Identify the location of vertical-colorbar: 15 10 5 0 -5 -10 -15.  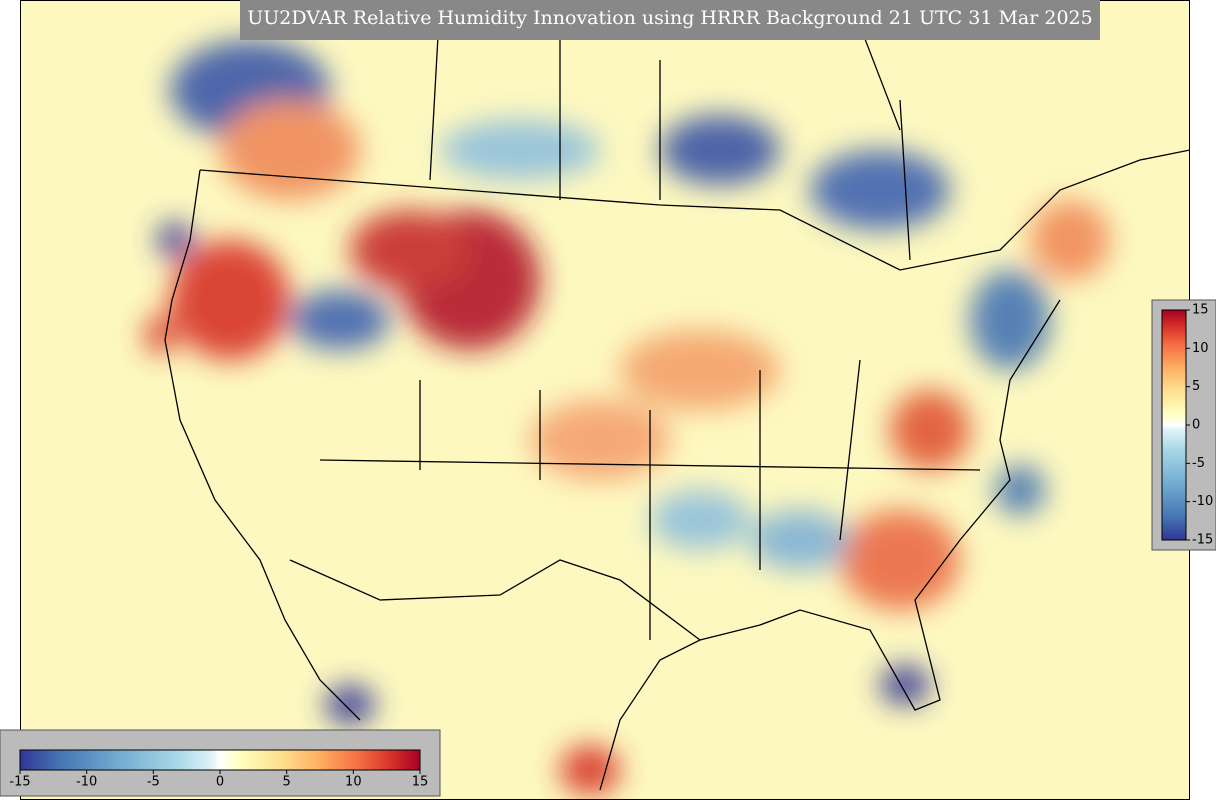
(1183, 425).